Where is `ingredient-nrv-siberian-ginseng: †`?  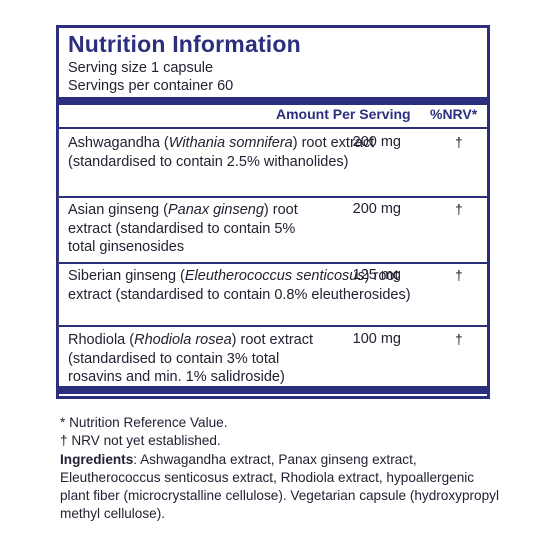
ingredient-nrv-siberian-ginseng: † is located at coordinates (459, 275).